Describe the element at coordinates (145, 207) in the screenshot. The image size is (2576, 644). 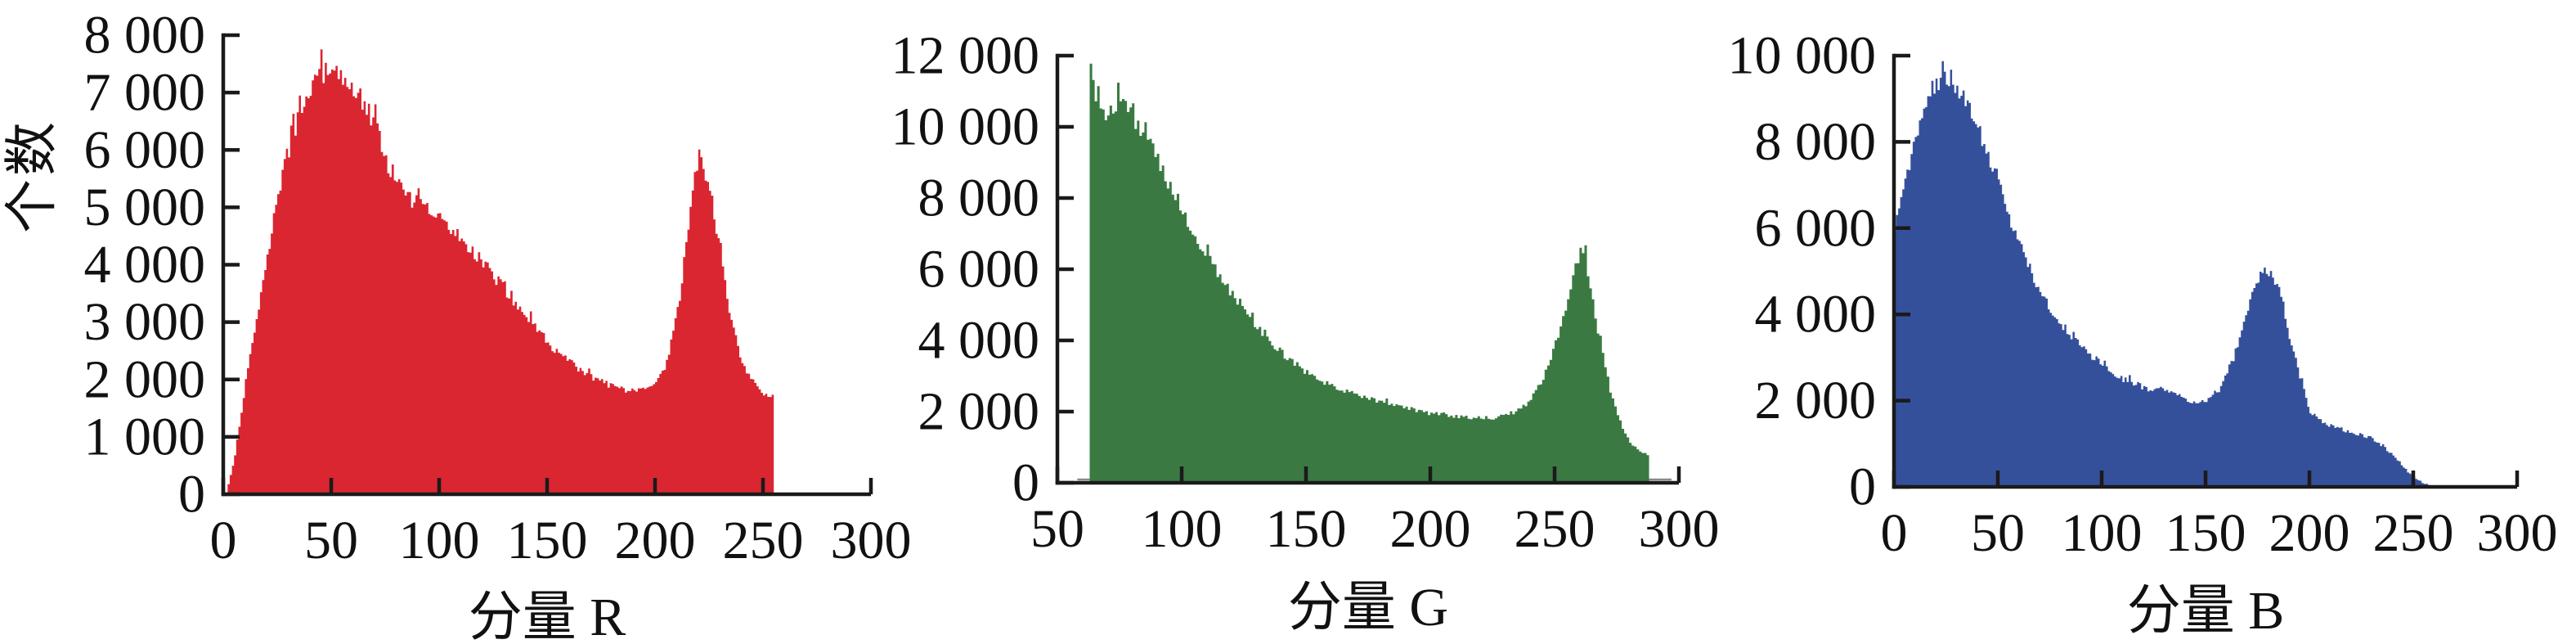
I see `y-tick-label: 5 000` at that location.